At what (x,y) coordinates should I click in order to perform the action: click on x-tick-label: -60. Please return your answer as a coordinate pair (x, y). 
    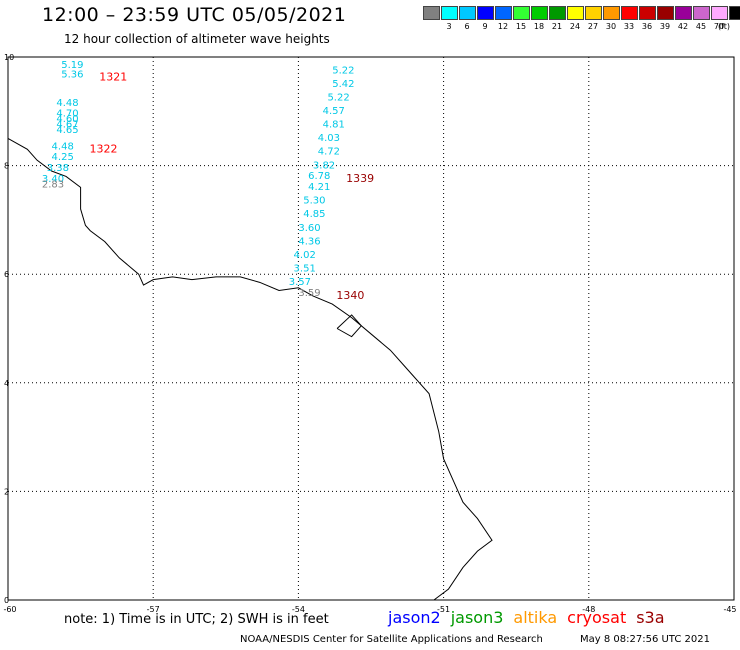
    Looking at the image, I should click on (9, 609).